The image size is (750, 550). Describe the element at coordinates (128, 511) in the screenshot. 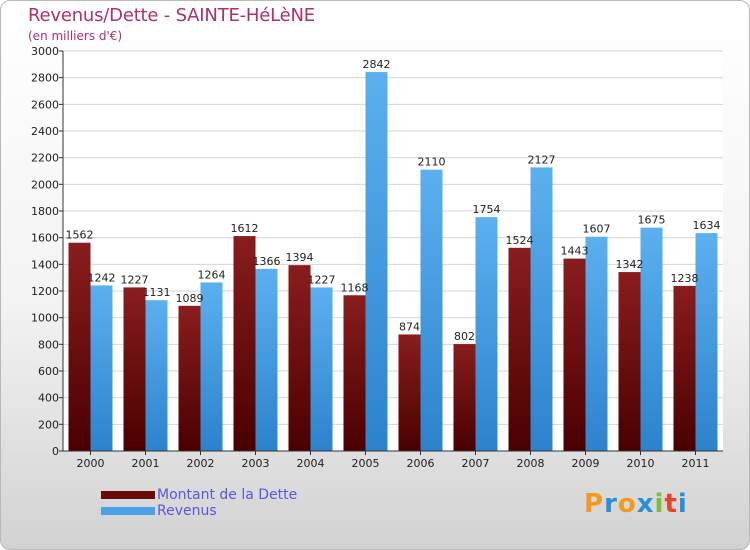

I see `legend-swatch-revenus` at that location.